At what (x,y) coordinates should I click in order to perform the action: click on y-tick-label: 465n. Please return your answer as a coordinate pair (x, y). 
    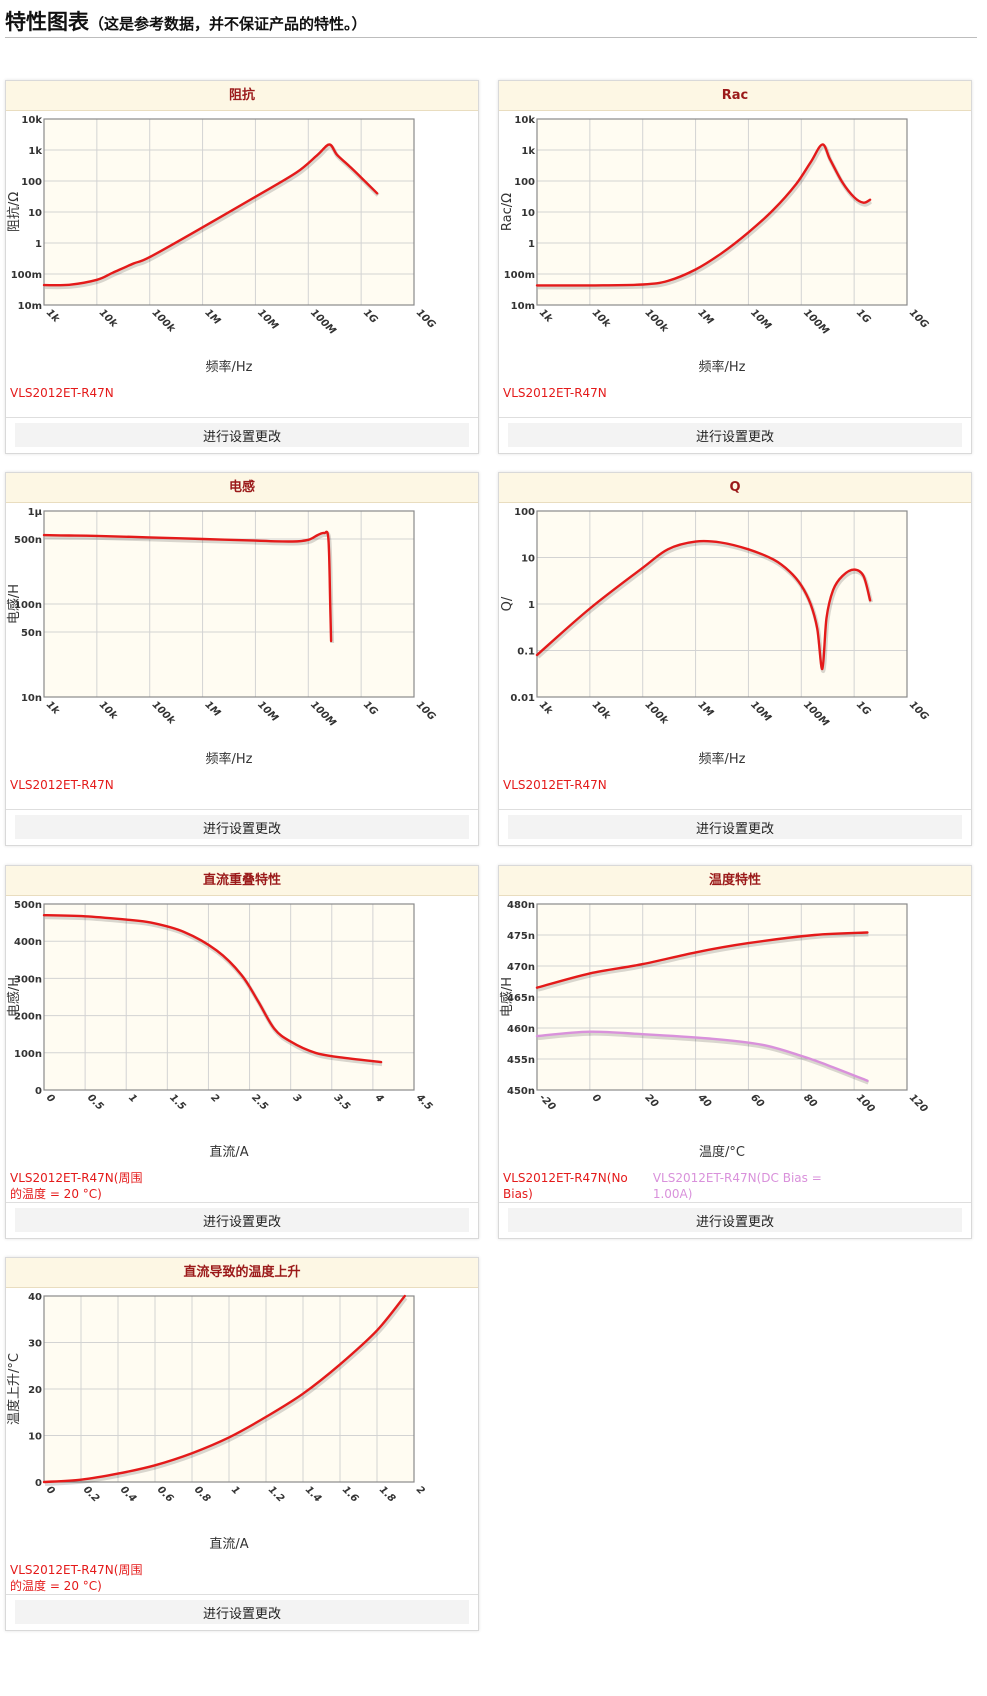
    Looking at the image, I should click on (521, 998).